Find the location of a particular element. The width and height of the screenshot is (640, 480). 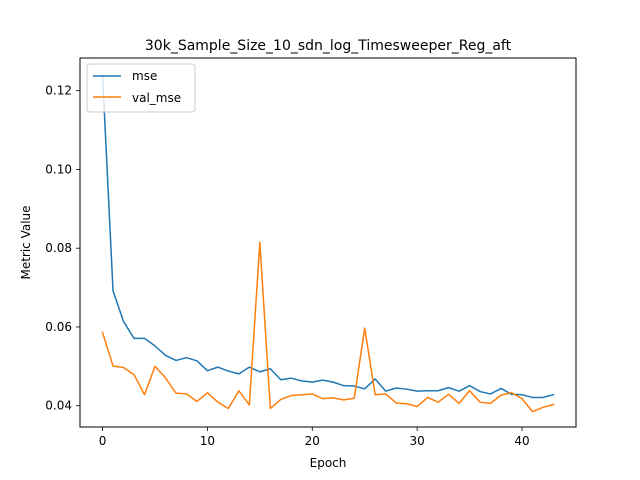

x-tick-label: 20 is located at coordinates (312, 441).